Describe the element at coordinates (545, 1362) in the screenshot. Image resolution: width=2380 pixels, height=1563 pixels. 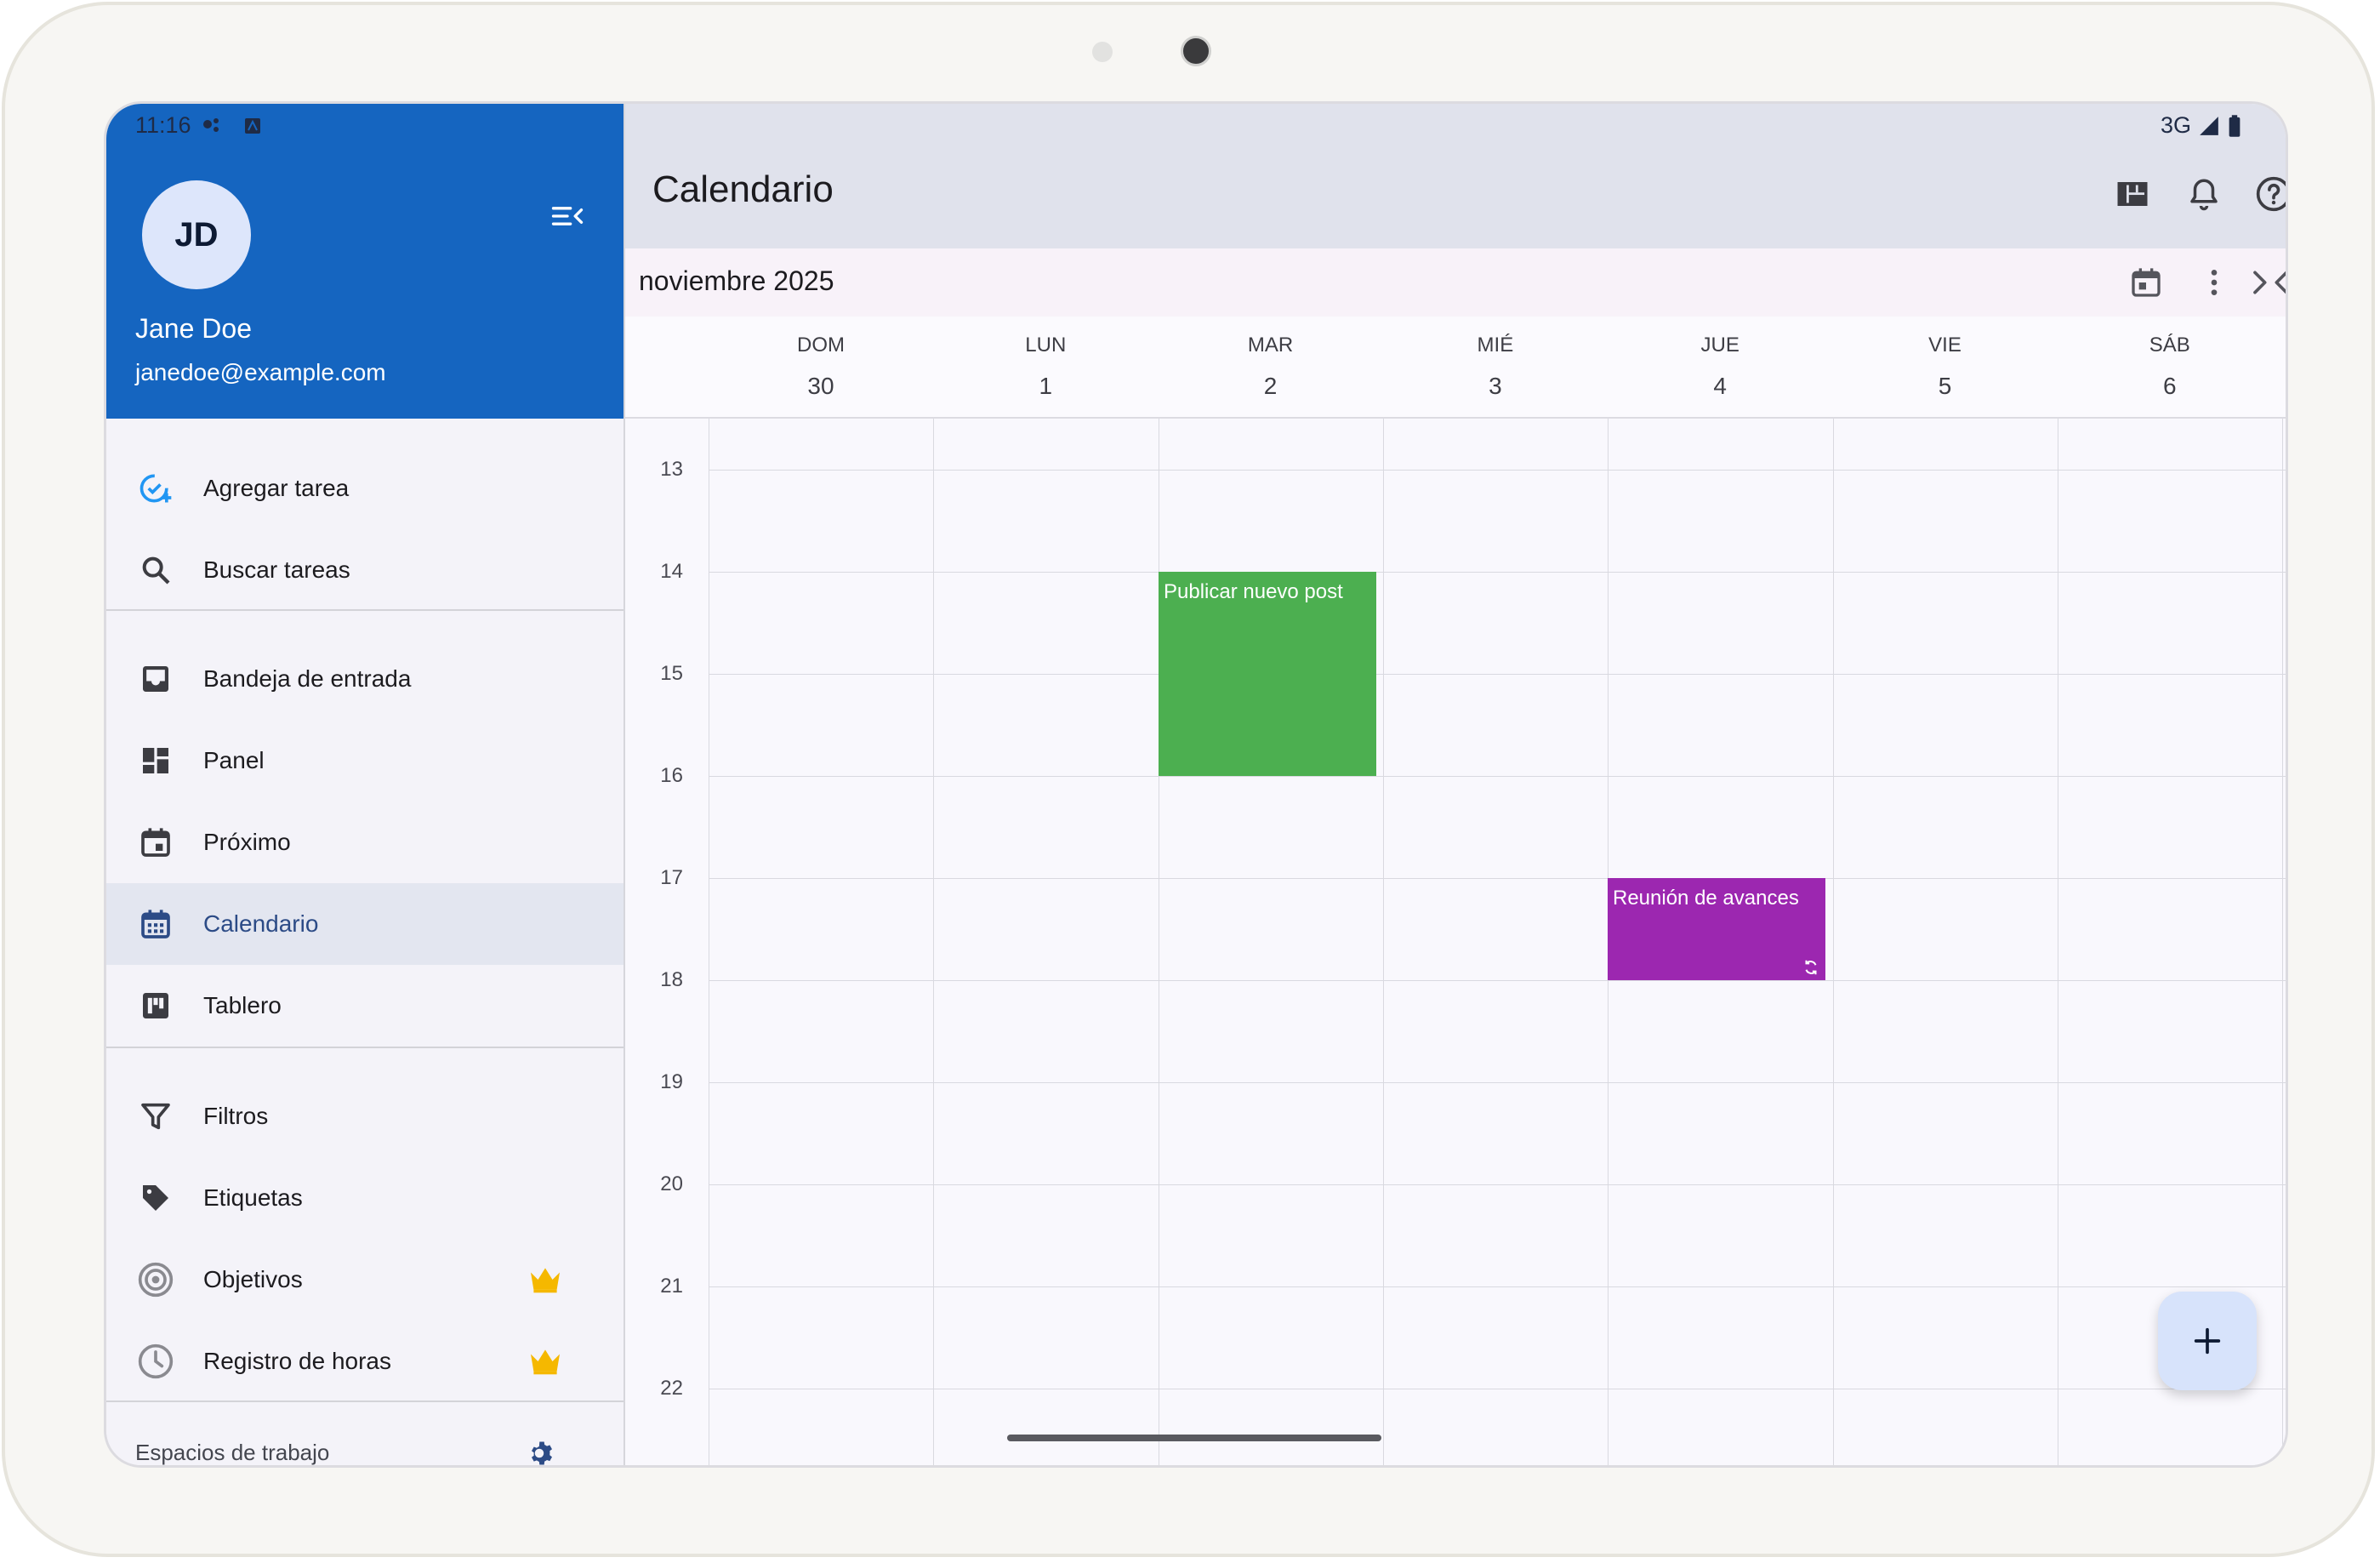
I see `premium-crown-icon` at that location.